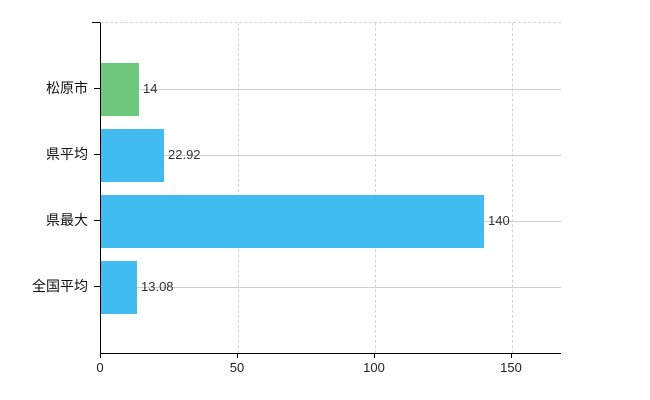 The image size is (650, 400). What do you see at coordinates (100, 367) in the screenshot?
I see `x-axis-tick-label: 0` at bounding box center [100, 367].